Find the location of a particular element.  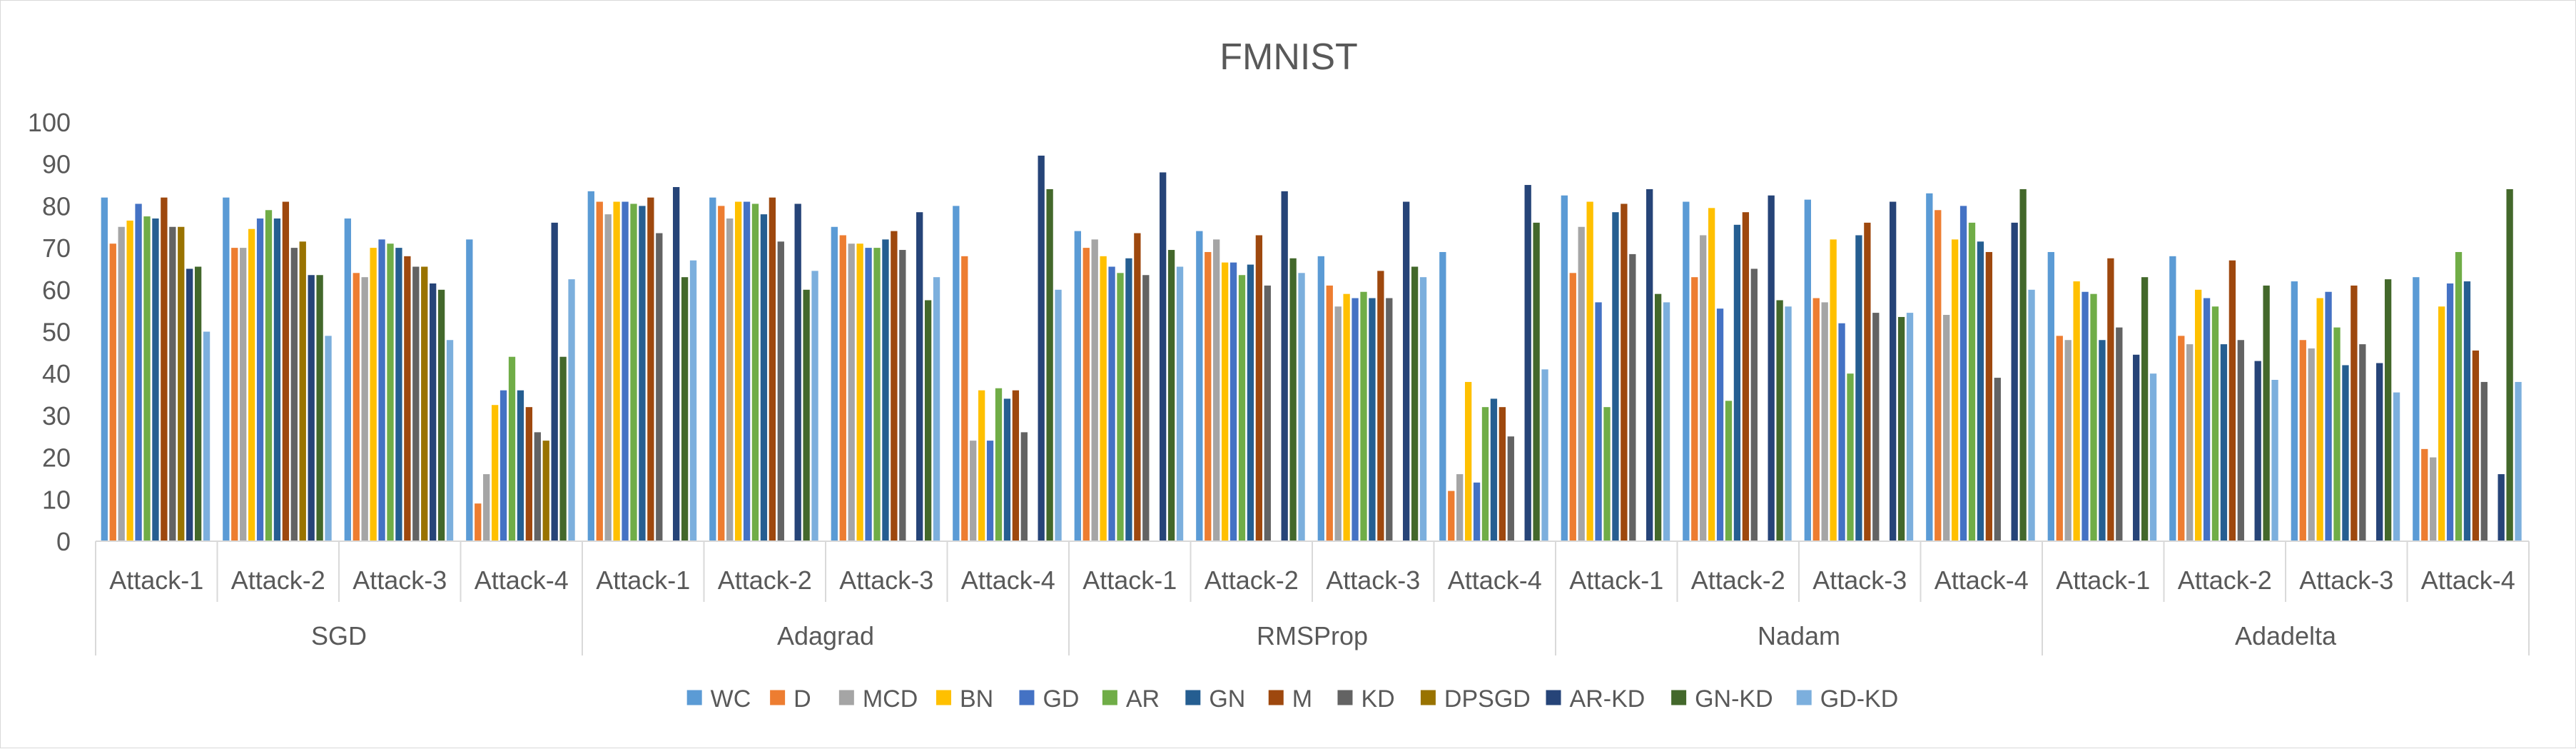

legend-swatch-gn is located at coordinates (1193, 697).